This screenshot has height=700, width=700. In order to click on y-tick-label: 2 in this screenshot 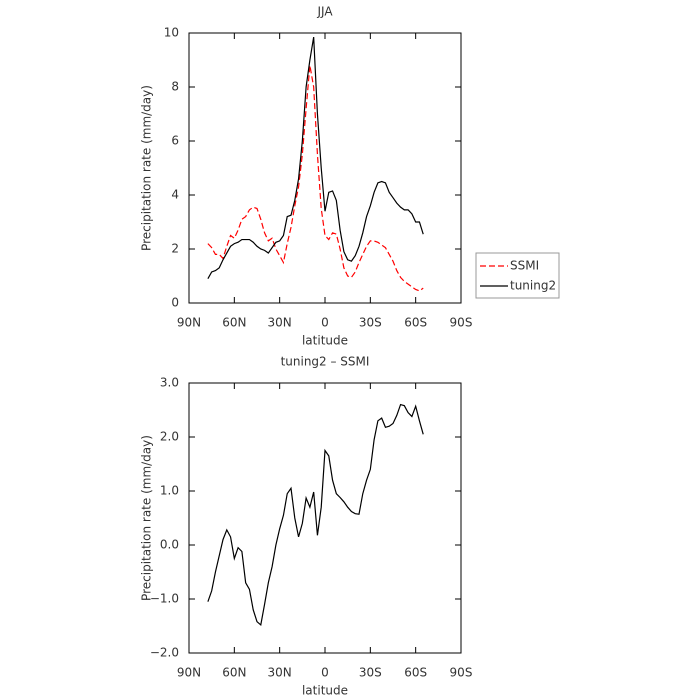, I will do `click(175, 249)`.